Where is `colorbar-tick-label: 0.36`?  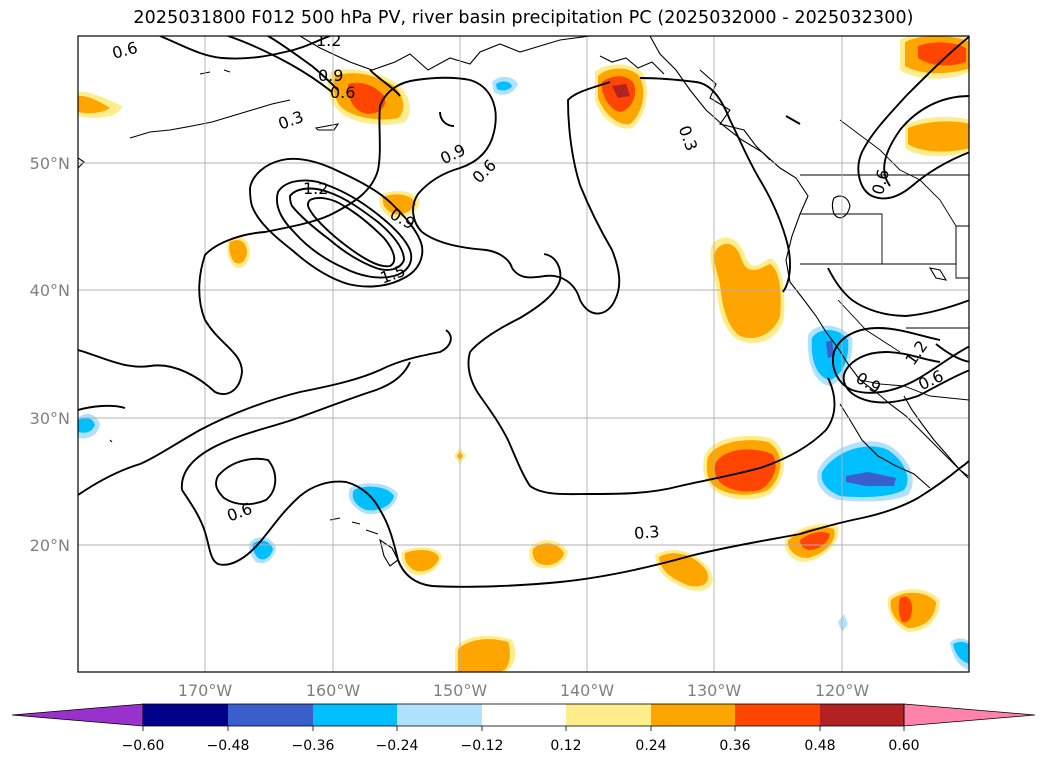
colorbar-tick-label: 0.36 is located at coordinates (734, 746).